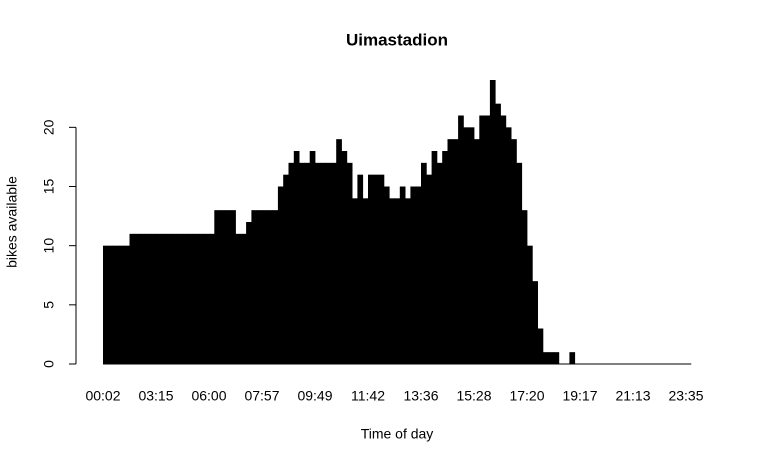 The height and width of the screenshot is (465, 757). Describe the element at coordinates (49, 364) in the screenshot. I see `y-tick-label: 0` at that location.